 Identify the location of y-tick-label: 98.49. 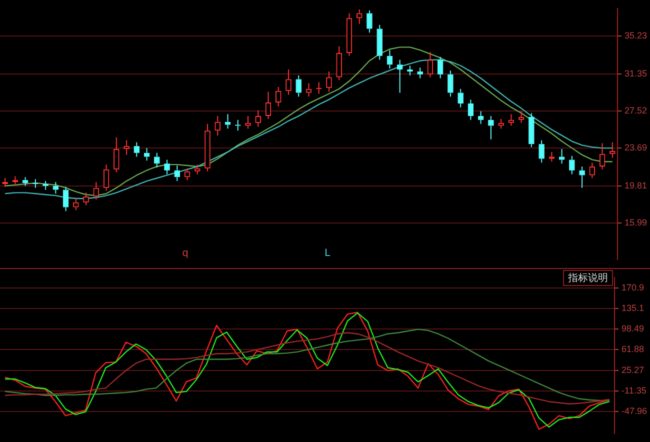
(632, 329).